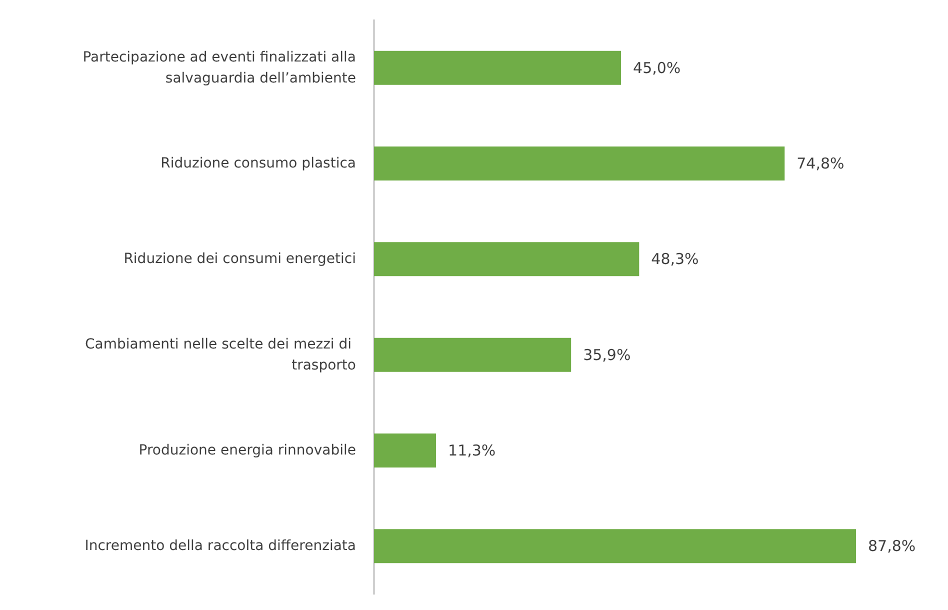 The image size is (948, 610). I want to click on data-label: 35,9%, so click(607, 355).